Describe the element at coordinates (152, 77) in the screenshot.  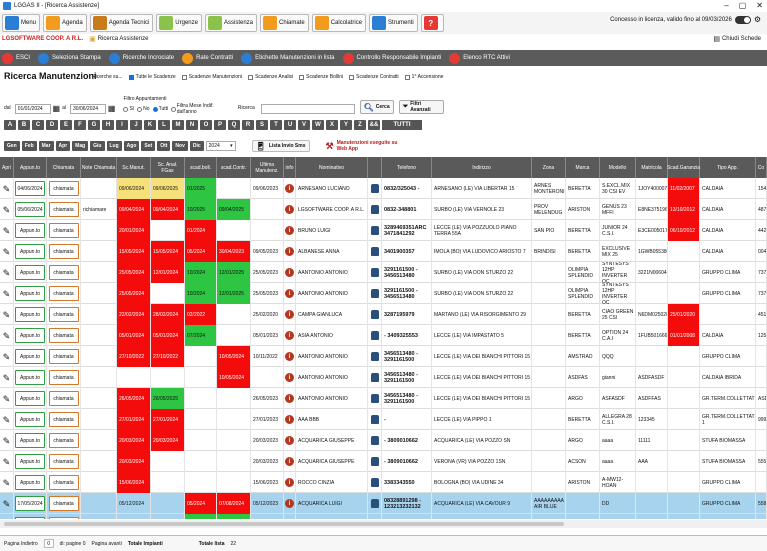
I see `search-option: Tutte le Scadenze` at that location.